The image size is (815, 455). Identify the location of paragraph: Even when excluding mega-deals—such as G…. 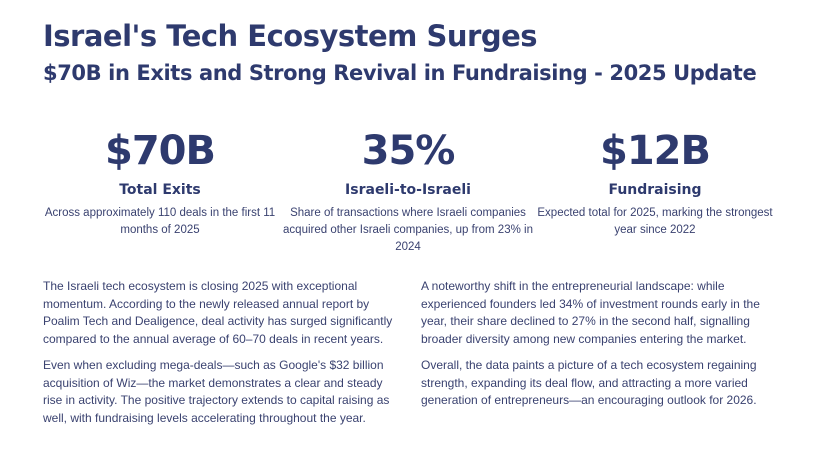
(216, 391).